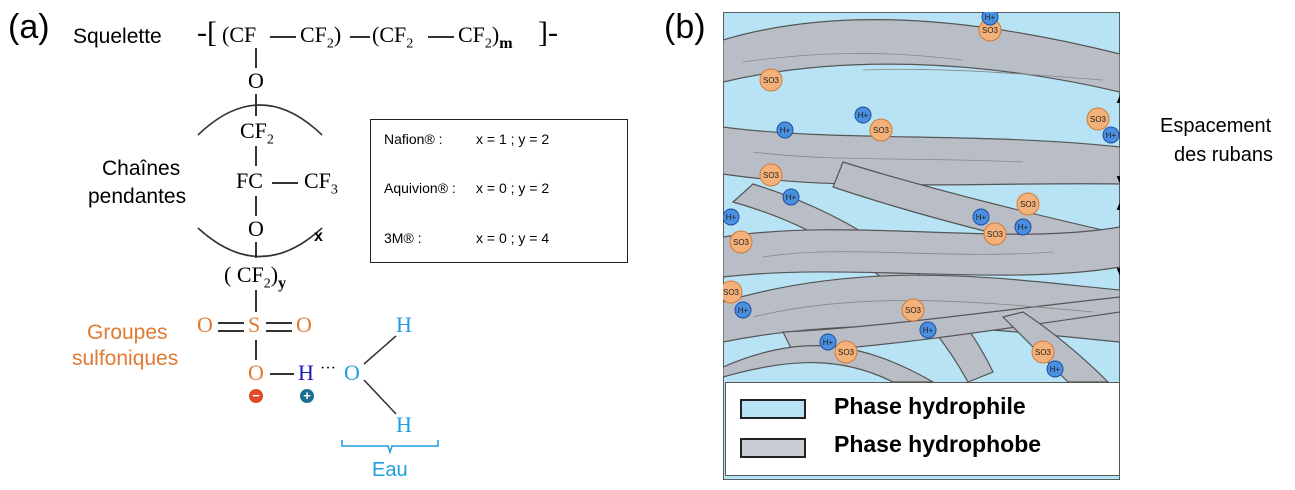 This screenshot has width=1295, height=490. I want to click on water-bonds, so click(380, 375).